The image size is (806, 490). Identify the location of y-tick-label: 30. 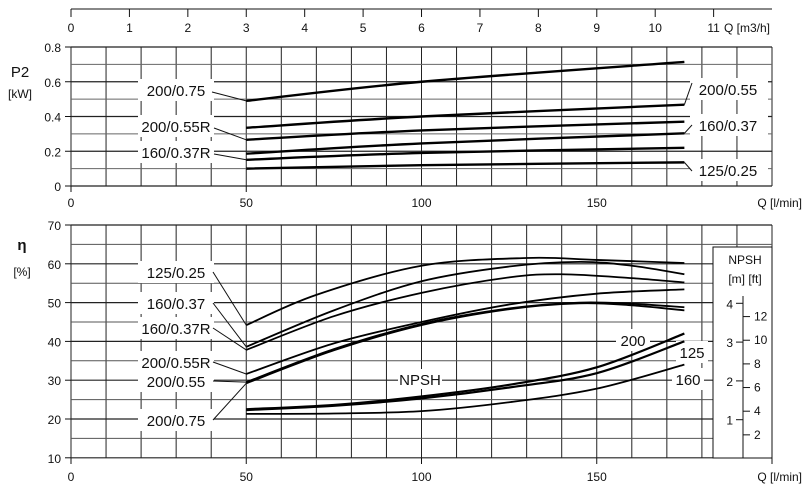
(55, 381).